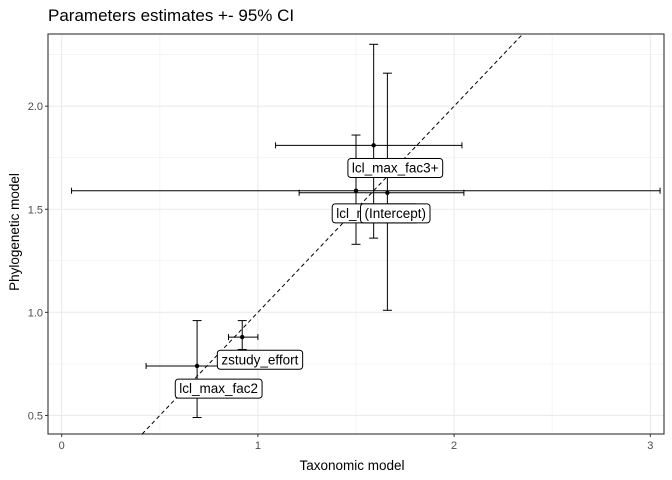  Describe the element at coordinates (14, 232) in the screenshot. I see `y-axis-title: Phylogenetic model` at that location.